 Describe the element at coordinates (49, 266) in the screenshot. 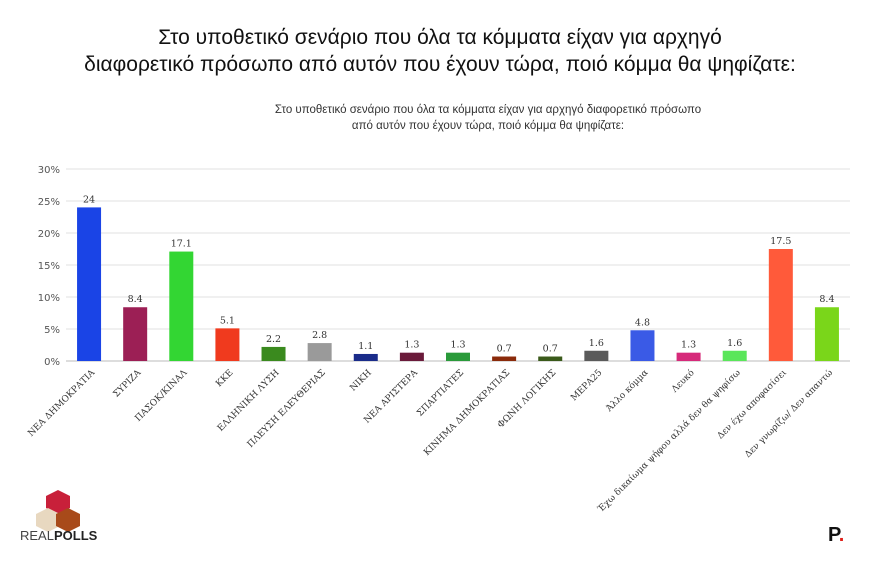

I see `y-tick-label: 15%` at that location.